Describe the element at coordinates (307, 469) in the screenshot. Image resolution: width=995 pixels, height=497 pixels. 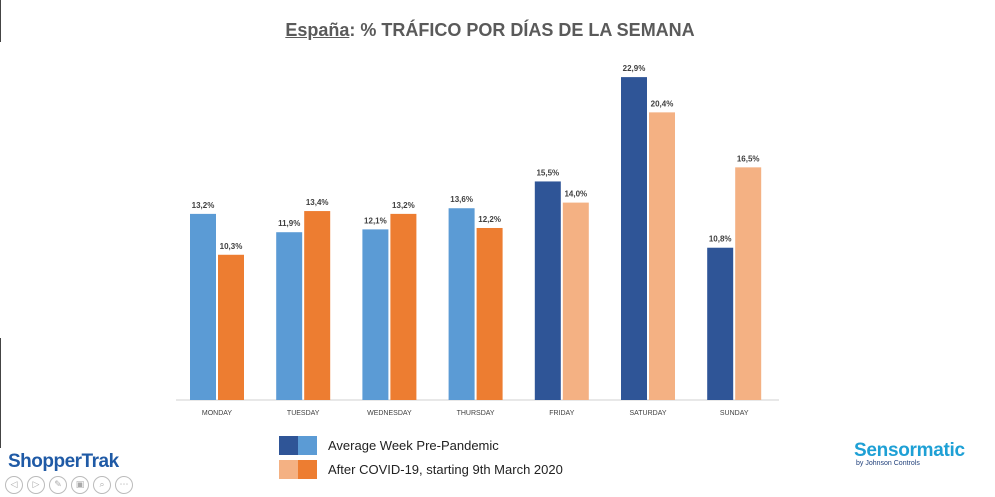
I see `legend-swatch-orange` at that location.